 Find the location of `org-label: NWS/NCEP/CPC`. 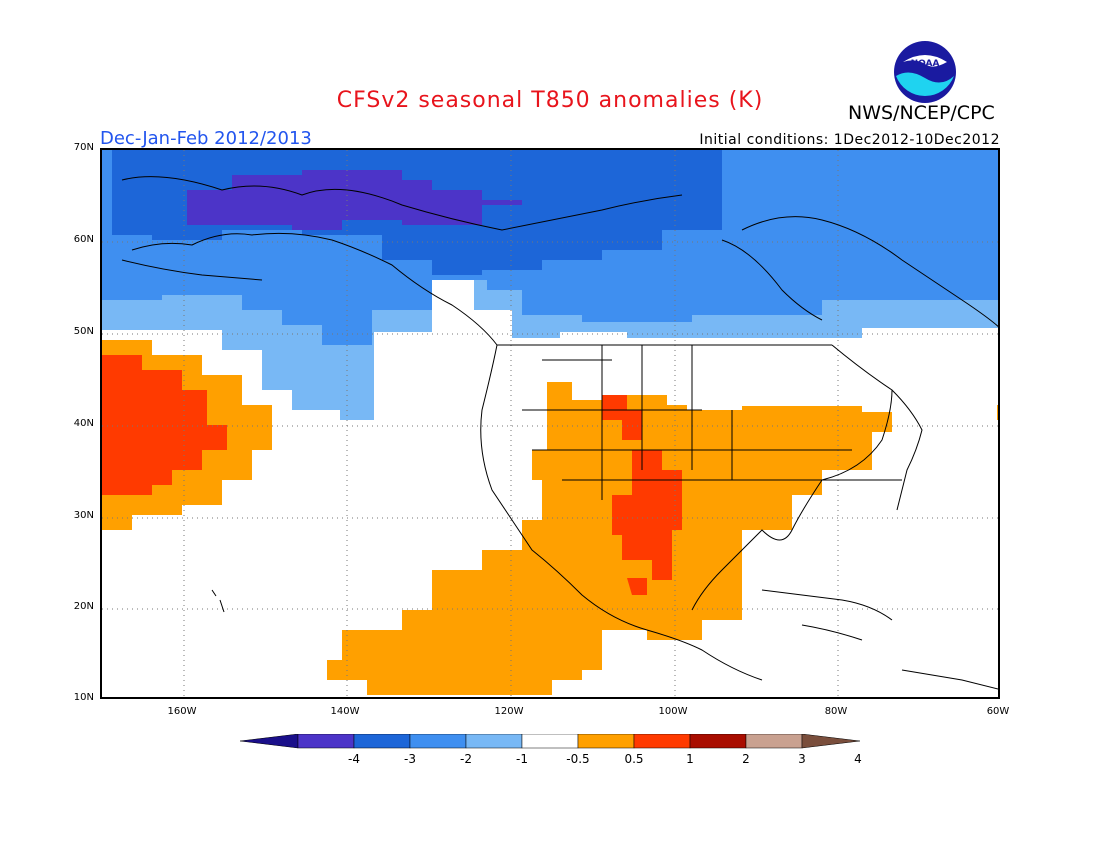

org-label: NWS/NCEP/CPC is located at coordinates (921, 113).